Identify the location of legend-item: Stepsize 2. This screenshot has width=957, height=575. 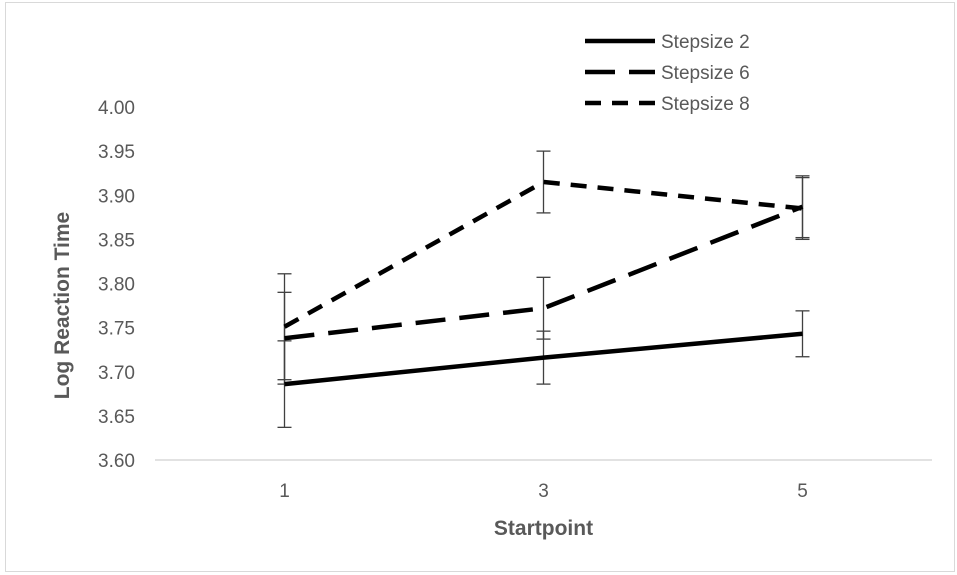
(667, 42).